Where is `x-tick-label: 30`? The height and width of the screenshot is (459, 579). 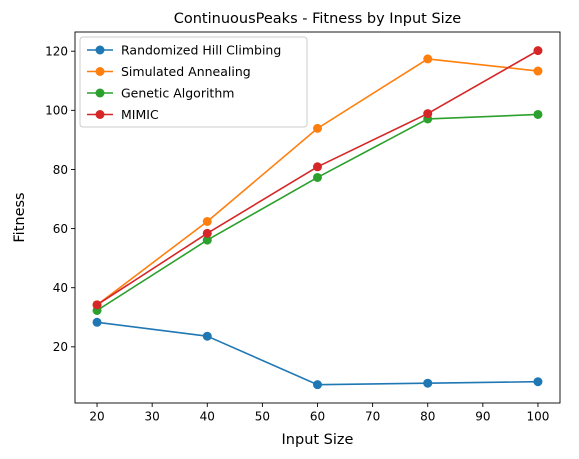 x-tick-label: 30 is located at coordinates (152, 417).